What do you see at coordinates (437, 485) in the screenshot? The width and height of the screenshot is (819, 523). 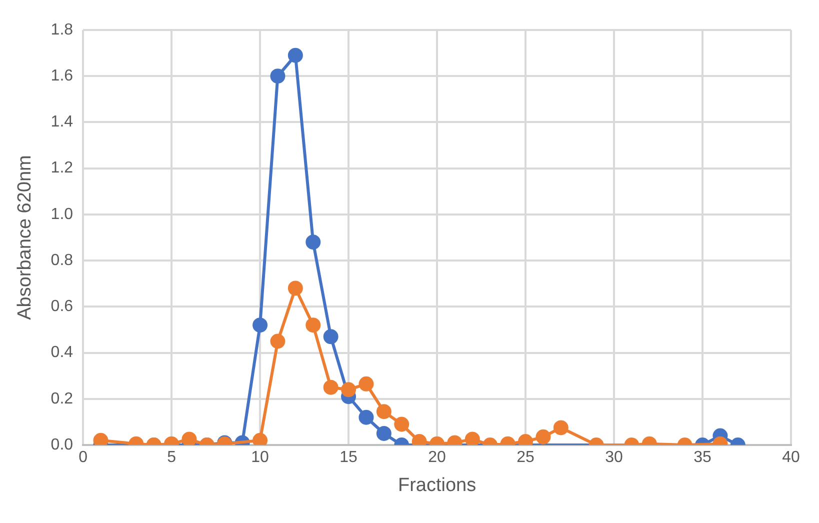 I see `x-axis-title: Fractions` at bounding box center [437, 485].